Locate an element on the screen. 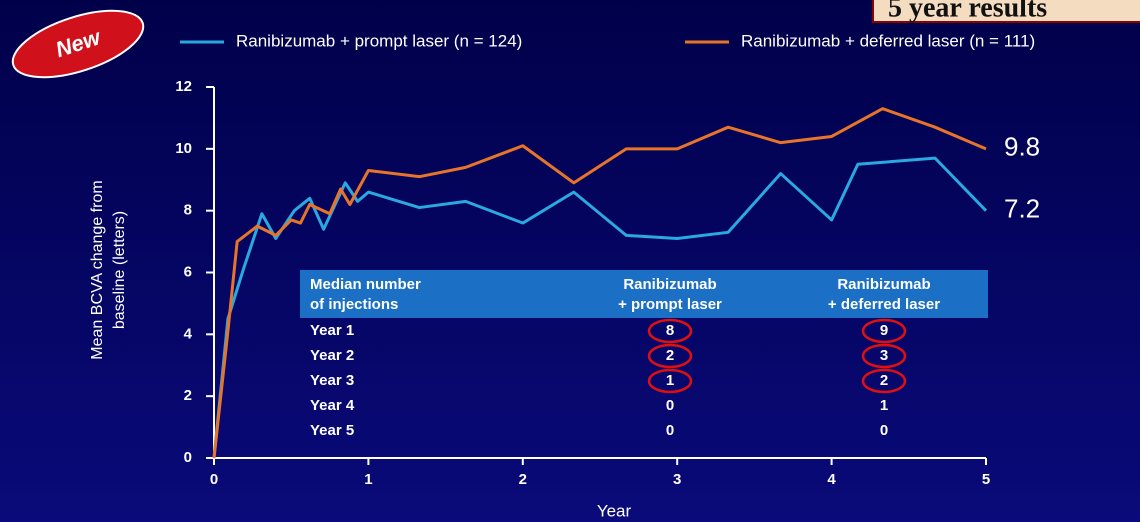  table-header is located at coordinates (644, 294).